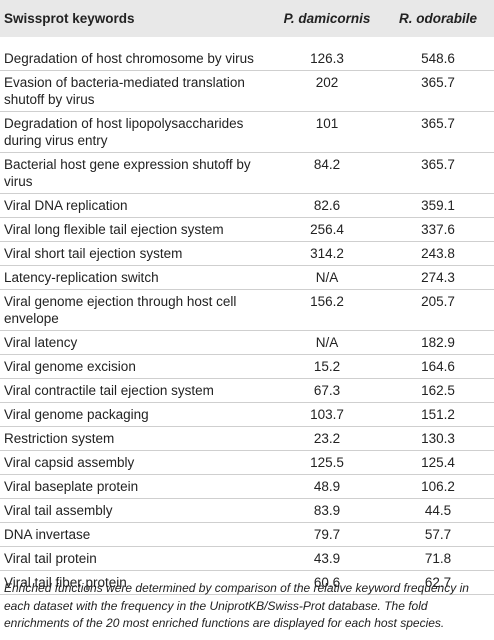  What do you see at coordinates (136, 54) in the screenshot?
I see `keyword-cell: Degradation of host chromosome by virus` at bounding box center [136, 54].